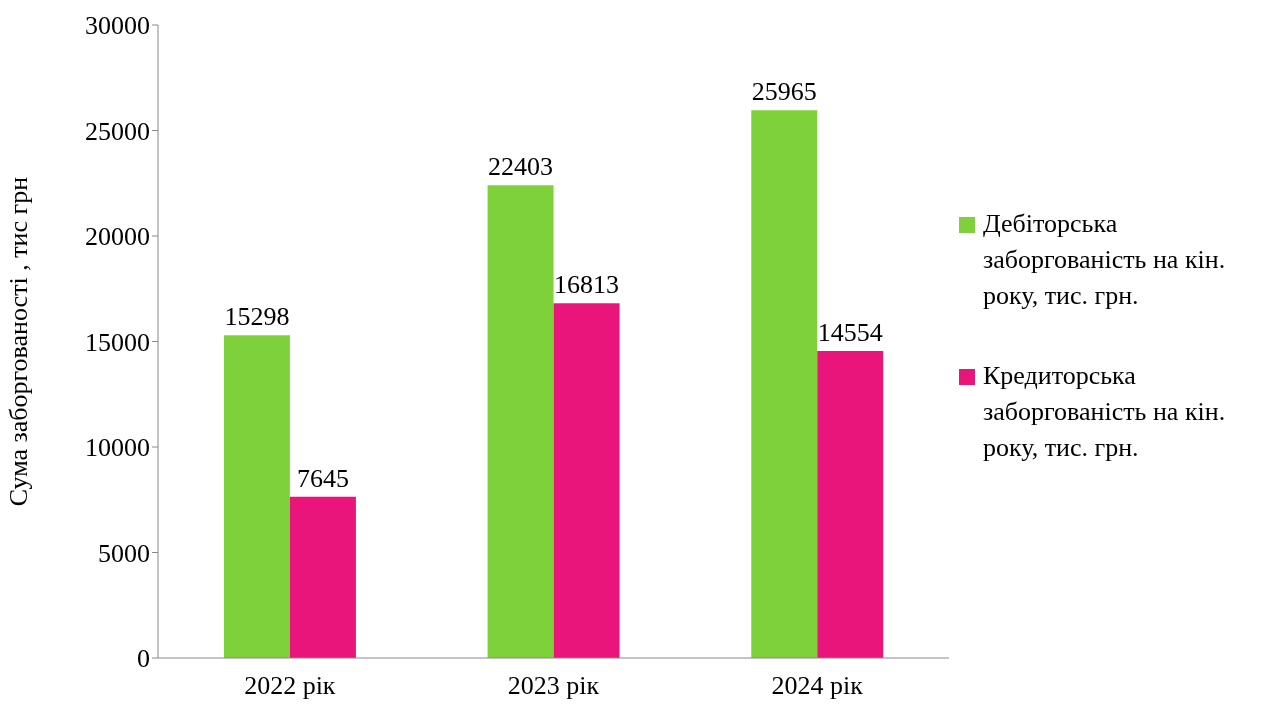 This screenshot has height=708, width=1267. I want to click on y-tick-label: 15000, so click(117, 342).